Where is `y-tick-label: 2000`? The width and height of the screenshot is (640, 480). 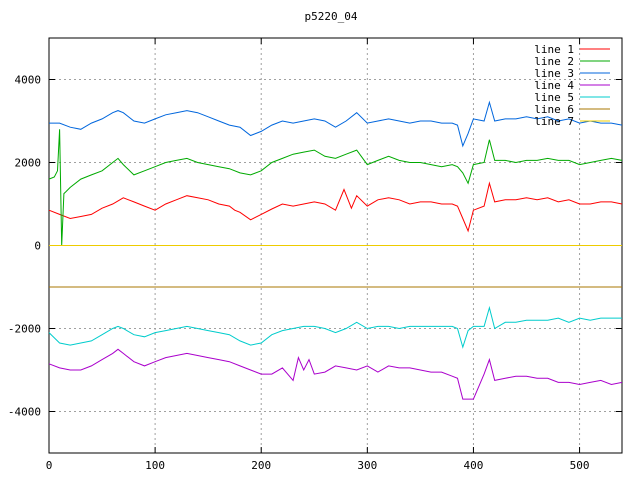
y-tick-label: 2000 is located at coordinates (28, 163).